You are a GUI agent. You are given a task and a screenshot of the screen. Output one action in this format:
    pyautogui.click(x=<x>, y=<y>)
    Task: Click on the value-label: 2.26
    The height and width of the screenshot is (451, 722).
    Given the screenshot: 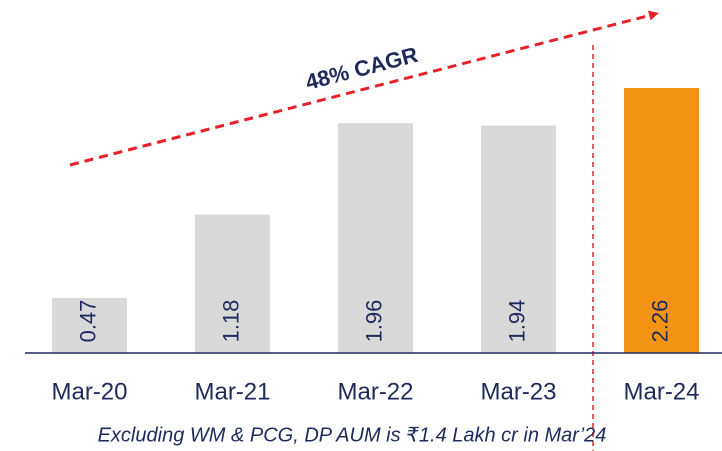 What is the action you would take?
    pyautogui.click(x=659, y=321)
    